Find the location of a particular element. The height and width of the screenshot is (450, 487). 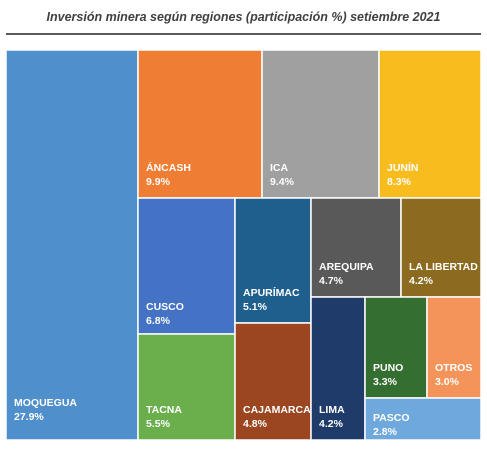

tile-rect-otros is located at coordinates (454, 347).